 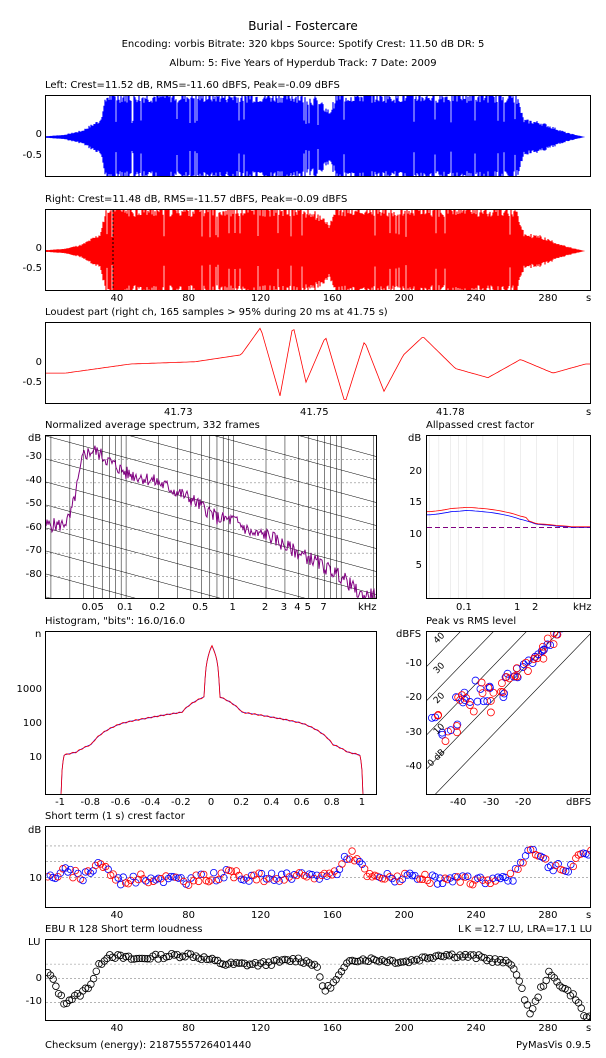 What do you see at coordinates (150, 802) in the screenshot?
I see `histogram-xtick: -0.4` at bounding box center [150, 802].